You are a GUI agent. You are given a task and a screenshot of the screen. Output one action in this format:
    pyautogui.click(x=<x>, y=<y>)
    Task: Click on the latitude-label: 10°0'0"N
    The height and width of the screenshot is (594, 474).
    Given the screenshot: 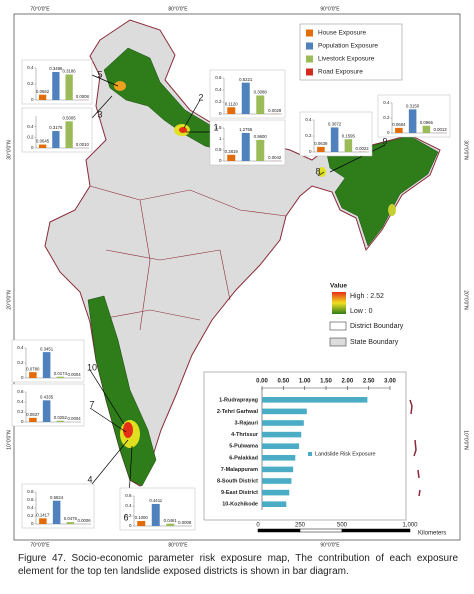 What is the action you would take?
    pyautogui.click(x=466, y=440)
    